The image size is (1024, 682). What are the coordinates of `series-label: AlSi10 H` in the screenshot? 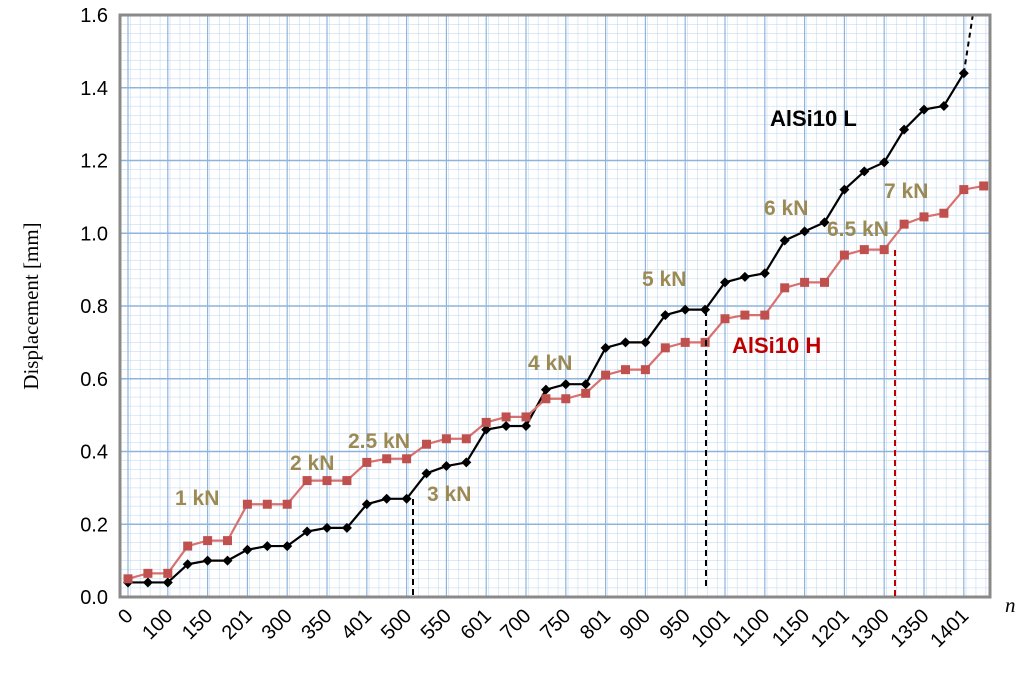 It's located at (776, 345).